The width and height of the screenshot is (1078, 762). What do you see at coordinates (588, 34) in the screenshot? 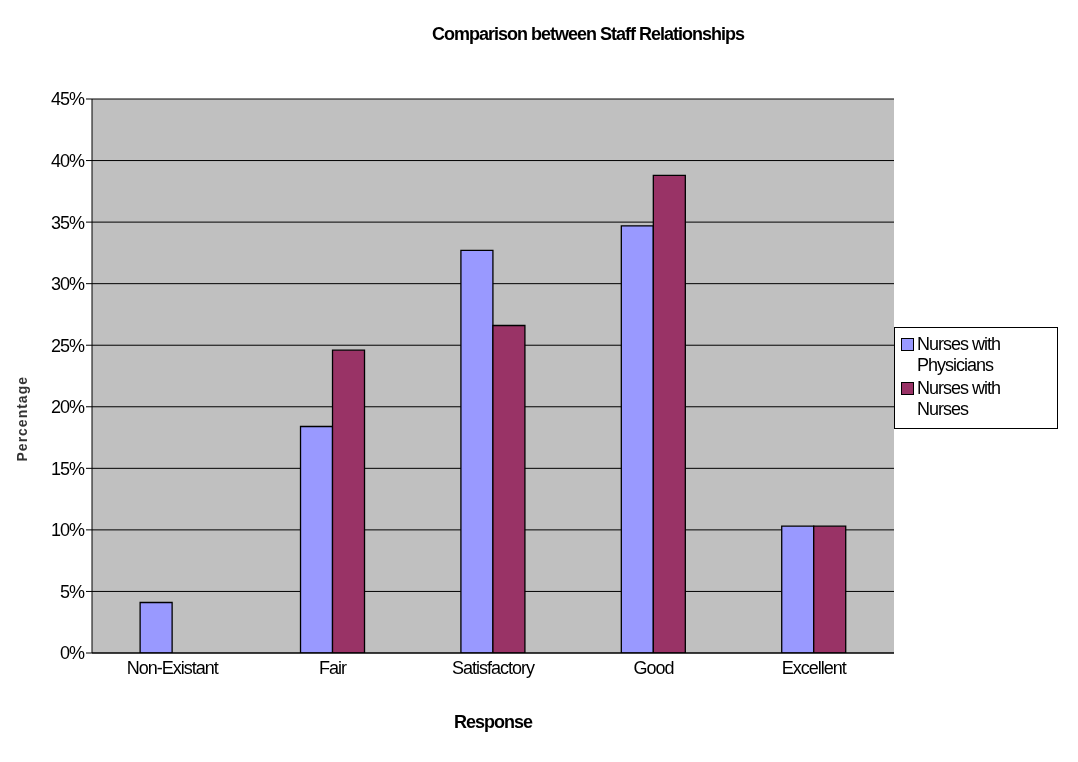
I see `chart-title: Comparison between Staff Relationships` at bounding box center [588, 34].